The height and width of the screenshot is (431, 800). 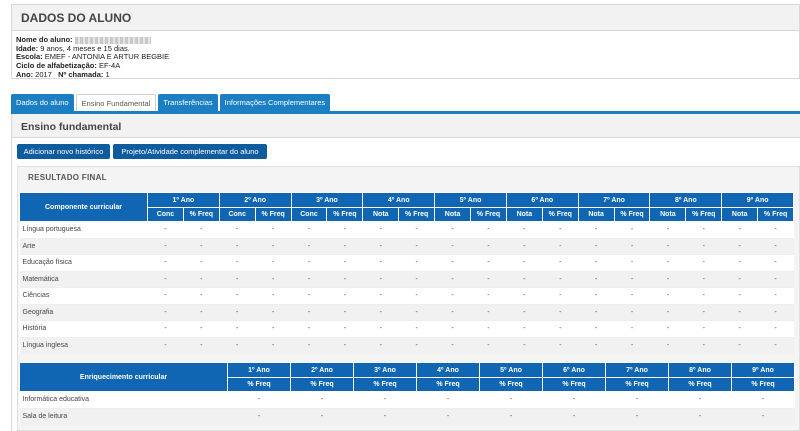 What do you see at coordinates (385, 370) in the screenshot?
I see `year-header: 3º Ano` at bounding box center [385, 370].